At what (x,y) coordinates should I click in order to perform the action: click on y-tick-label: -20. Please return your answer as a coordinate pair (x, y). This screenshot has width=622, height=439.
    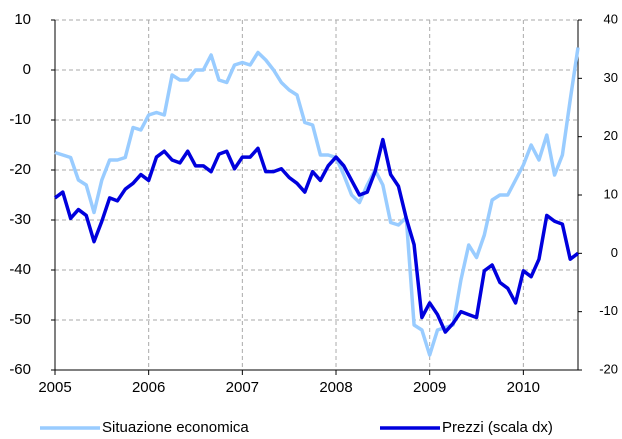
    Looking at the image, I should click on (20, 169).